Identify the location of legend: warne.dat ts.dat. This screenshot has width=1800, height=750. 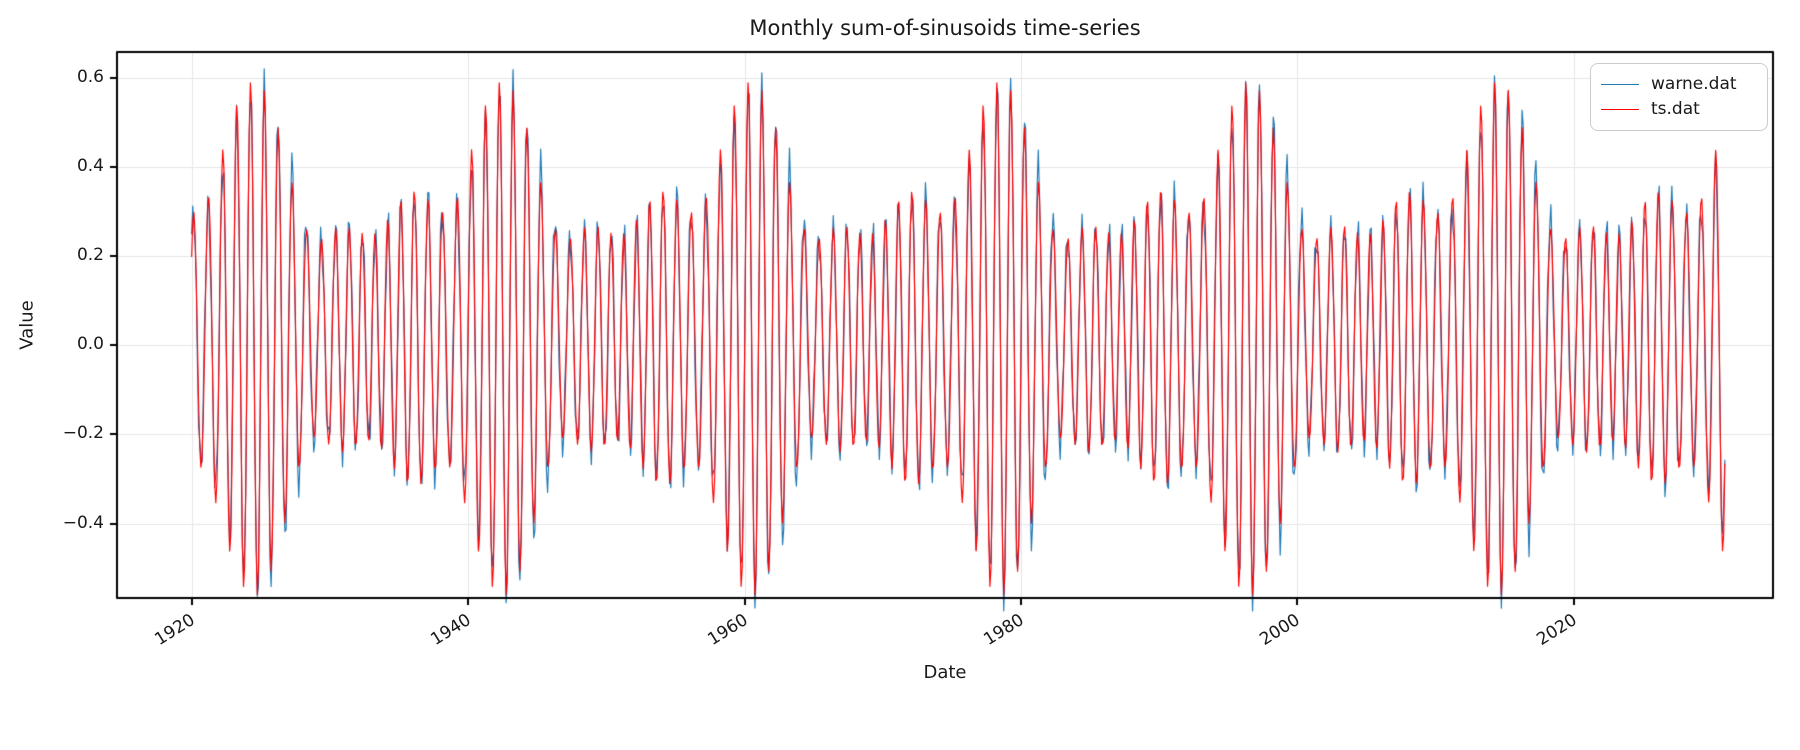
(1679, 97).